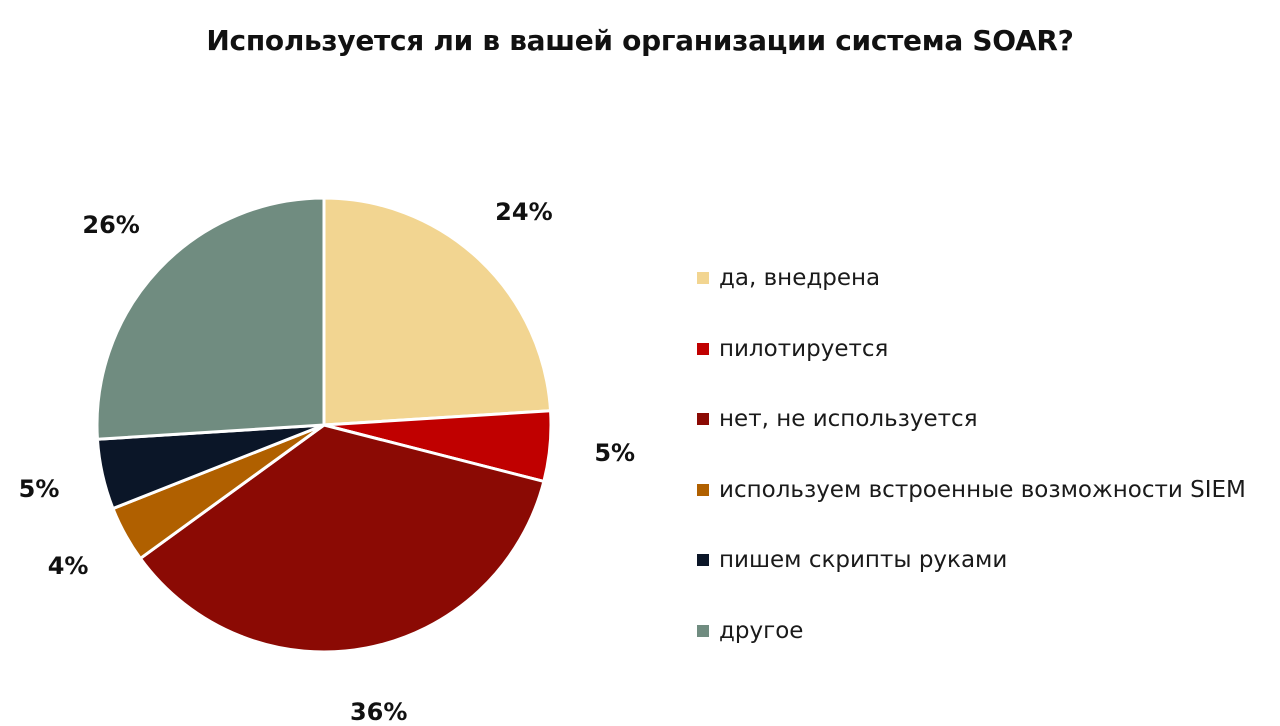 The height and width of the screenshot is (726, 1280). Describe the element at coordinates (863, 560) in the screenshot. I see `legend-label: пишем скрипты руками` at that location.